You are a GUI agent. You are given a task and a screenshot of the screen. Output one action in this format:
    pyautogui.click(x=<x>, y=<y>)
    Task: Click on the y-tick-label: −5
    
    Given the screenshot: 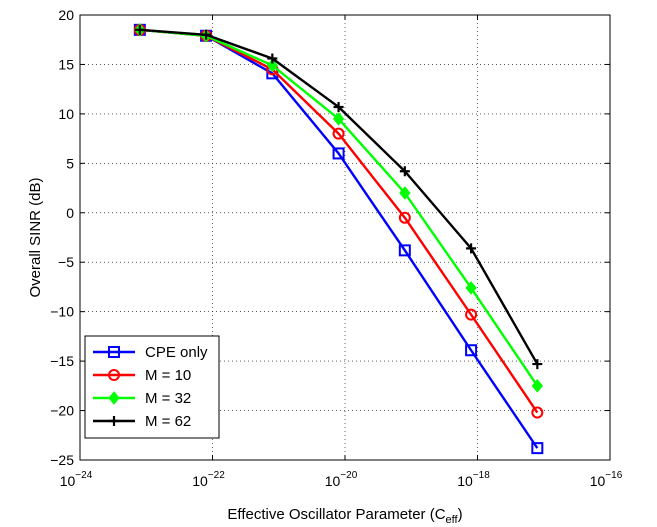 What is the action you would take?
    pyautogui.click(x=66, y=262)
    